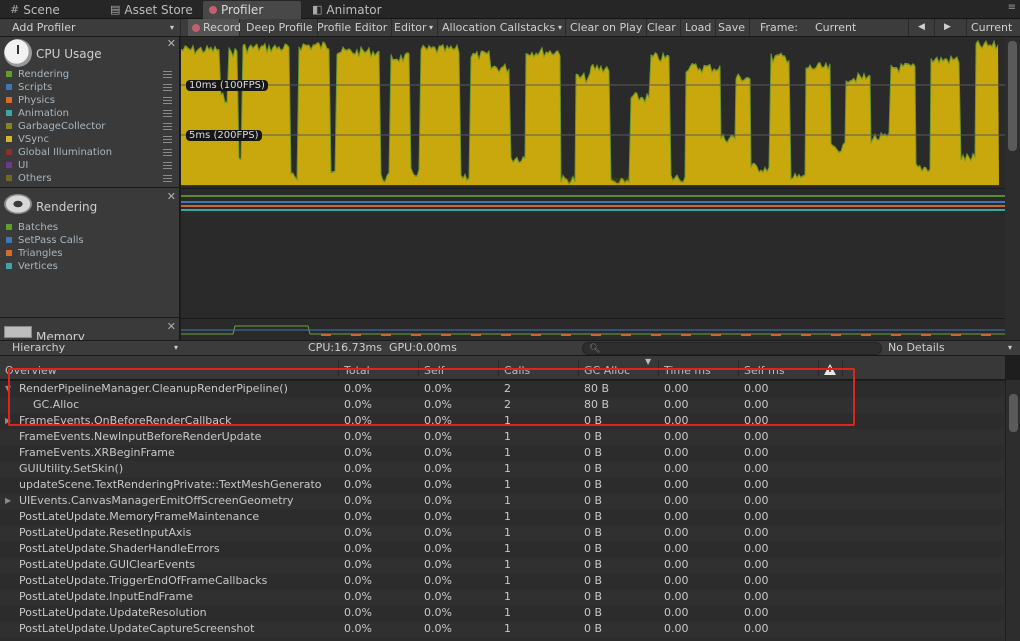  What do you see at coordinates (91, 227) in the screenshot?
I see `legend-item: Batches` at bounding box center [91, 227].